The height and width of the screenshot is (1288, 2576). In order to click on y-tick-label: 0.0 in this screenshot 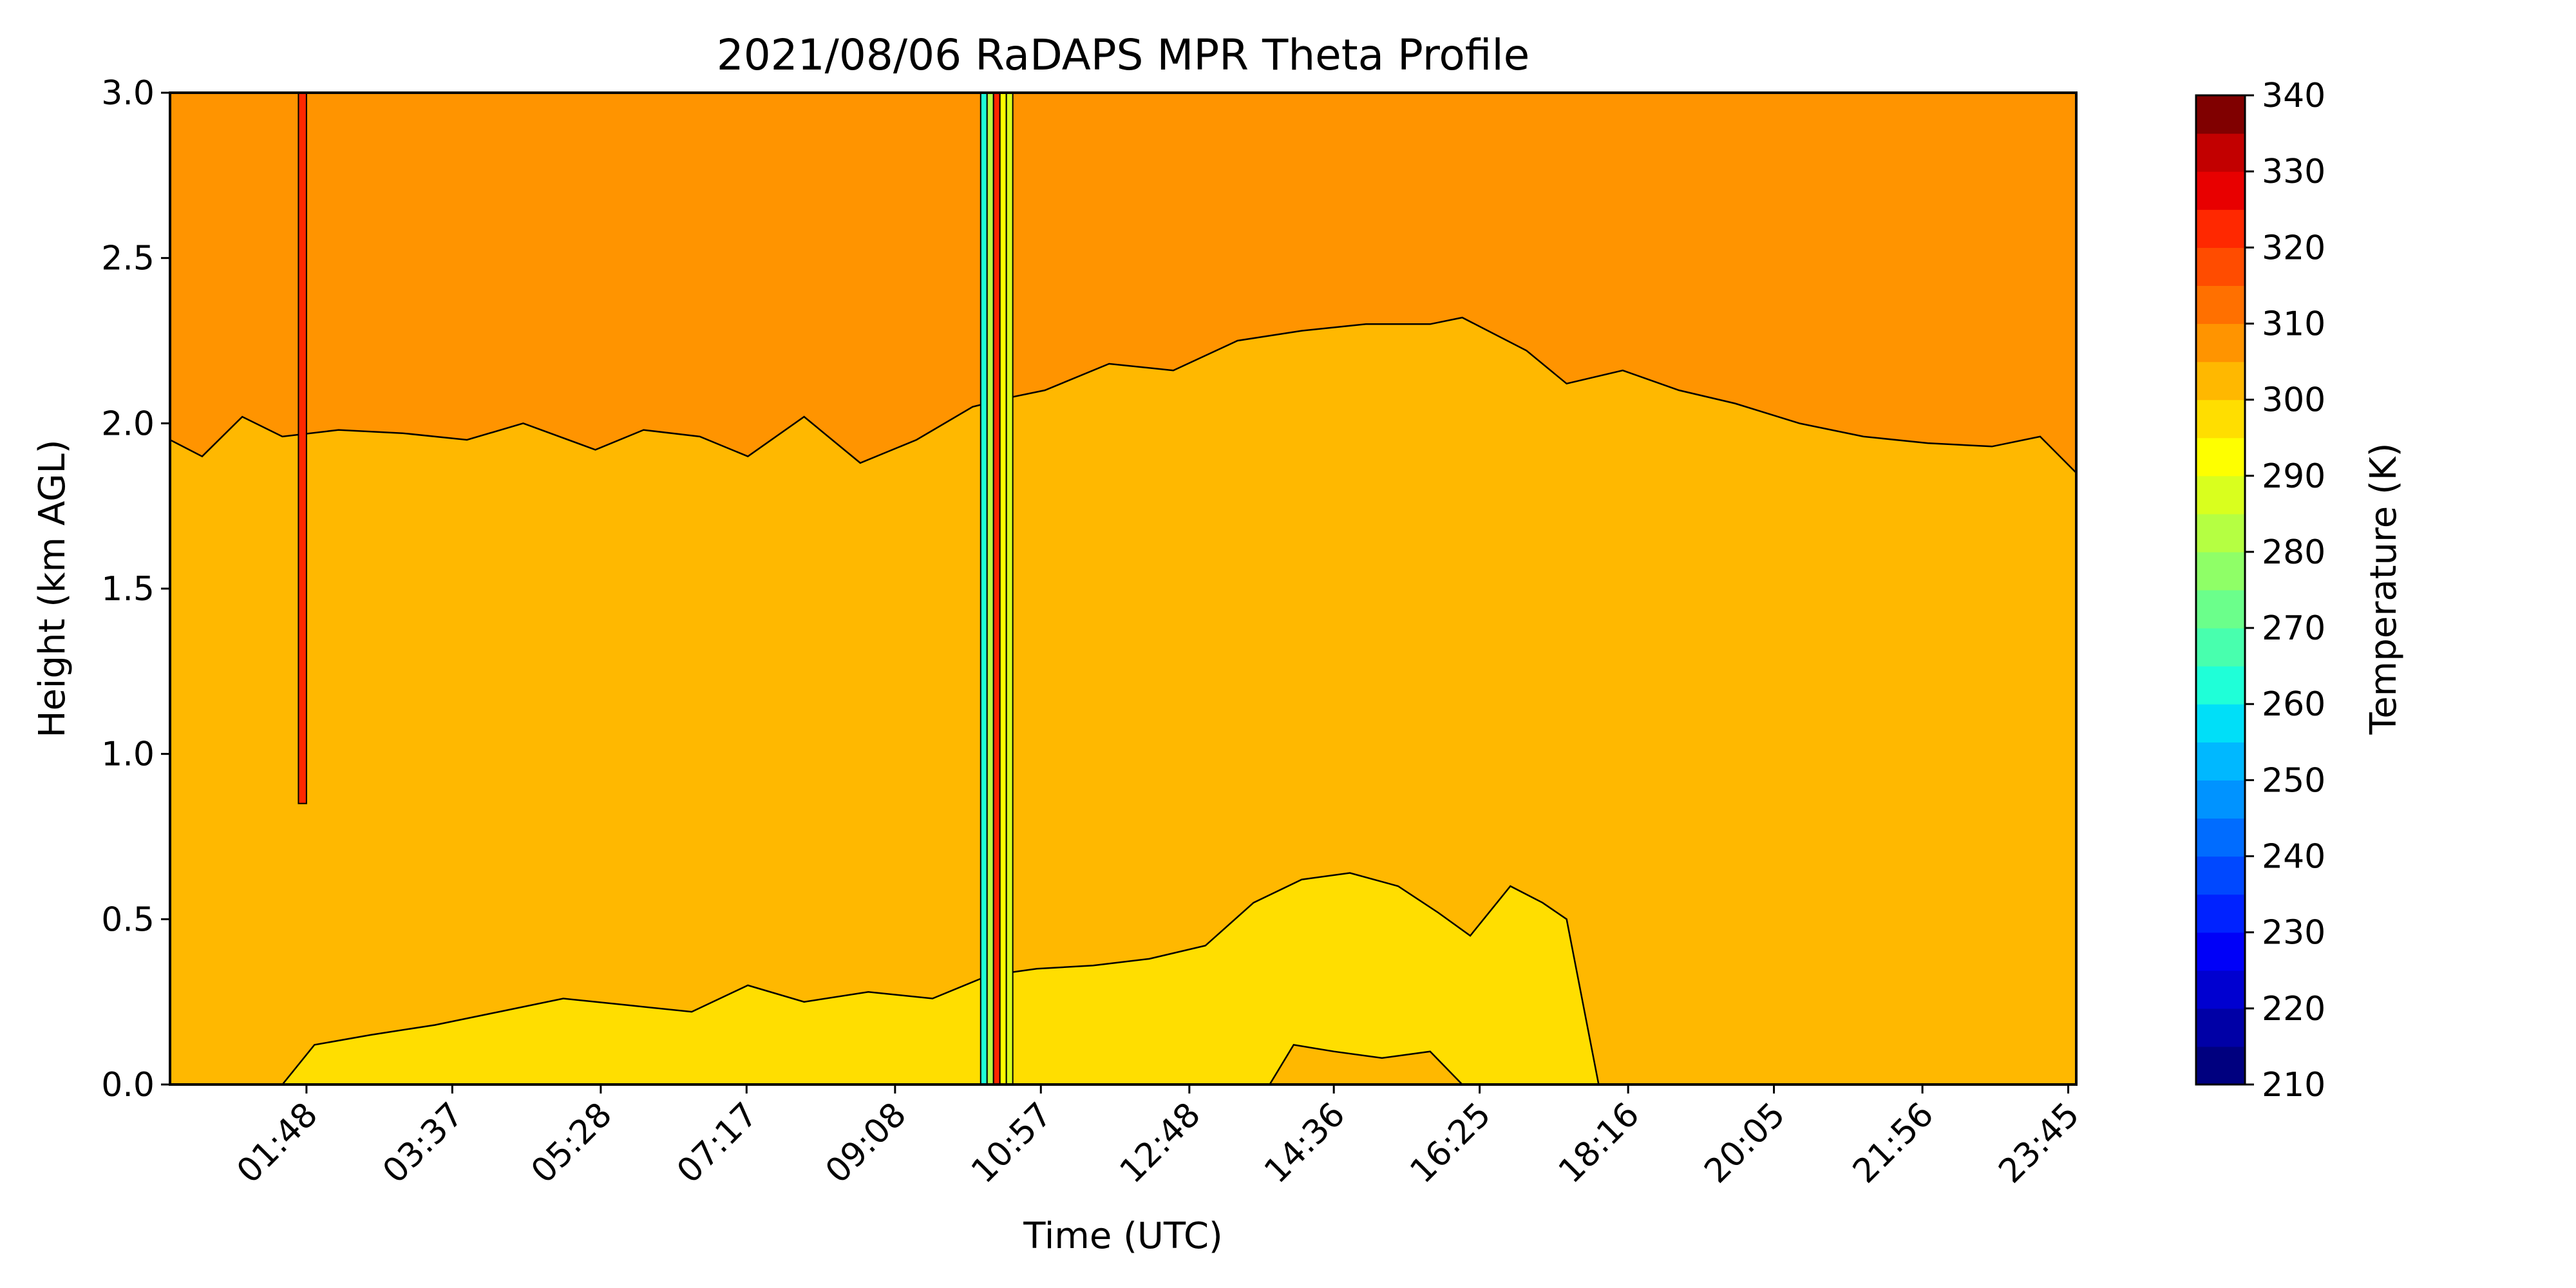, I will do `click(128, 1085)`.